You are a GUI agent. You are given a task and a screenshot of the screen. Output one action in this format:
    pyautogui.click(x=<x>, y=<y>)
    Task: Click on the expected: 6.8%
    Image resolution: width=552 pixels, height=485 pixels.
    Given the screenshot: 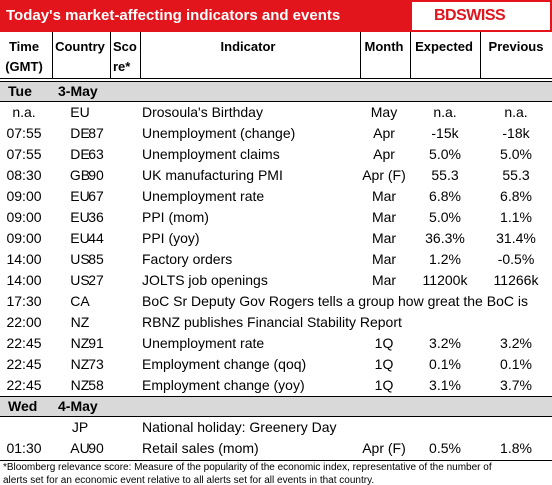 What is the action you would take?
    pyautogui.click(x=445, y=196)
    